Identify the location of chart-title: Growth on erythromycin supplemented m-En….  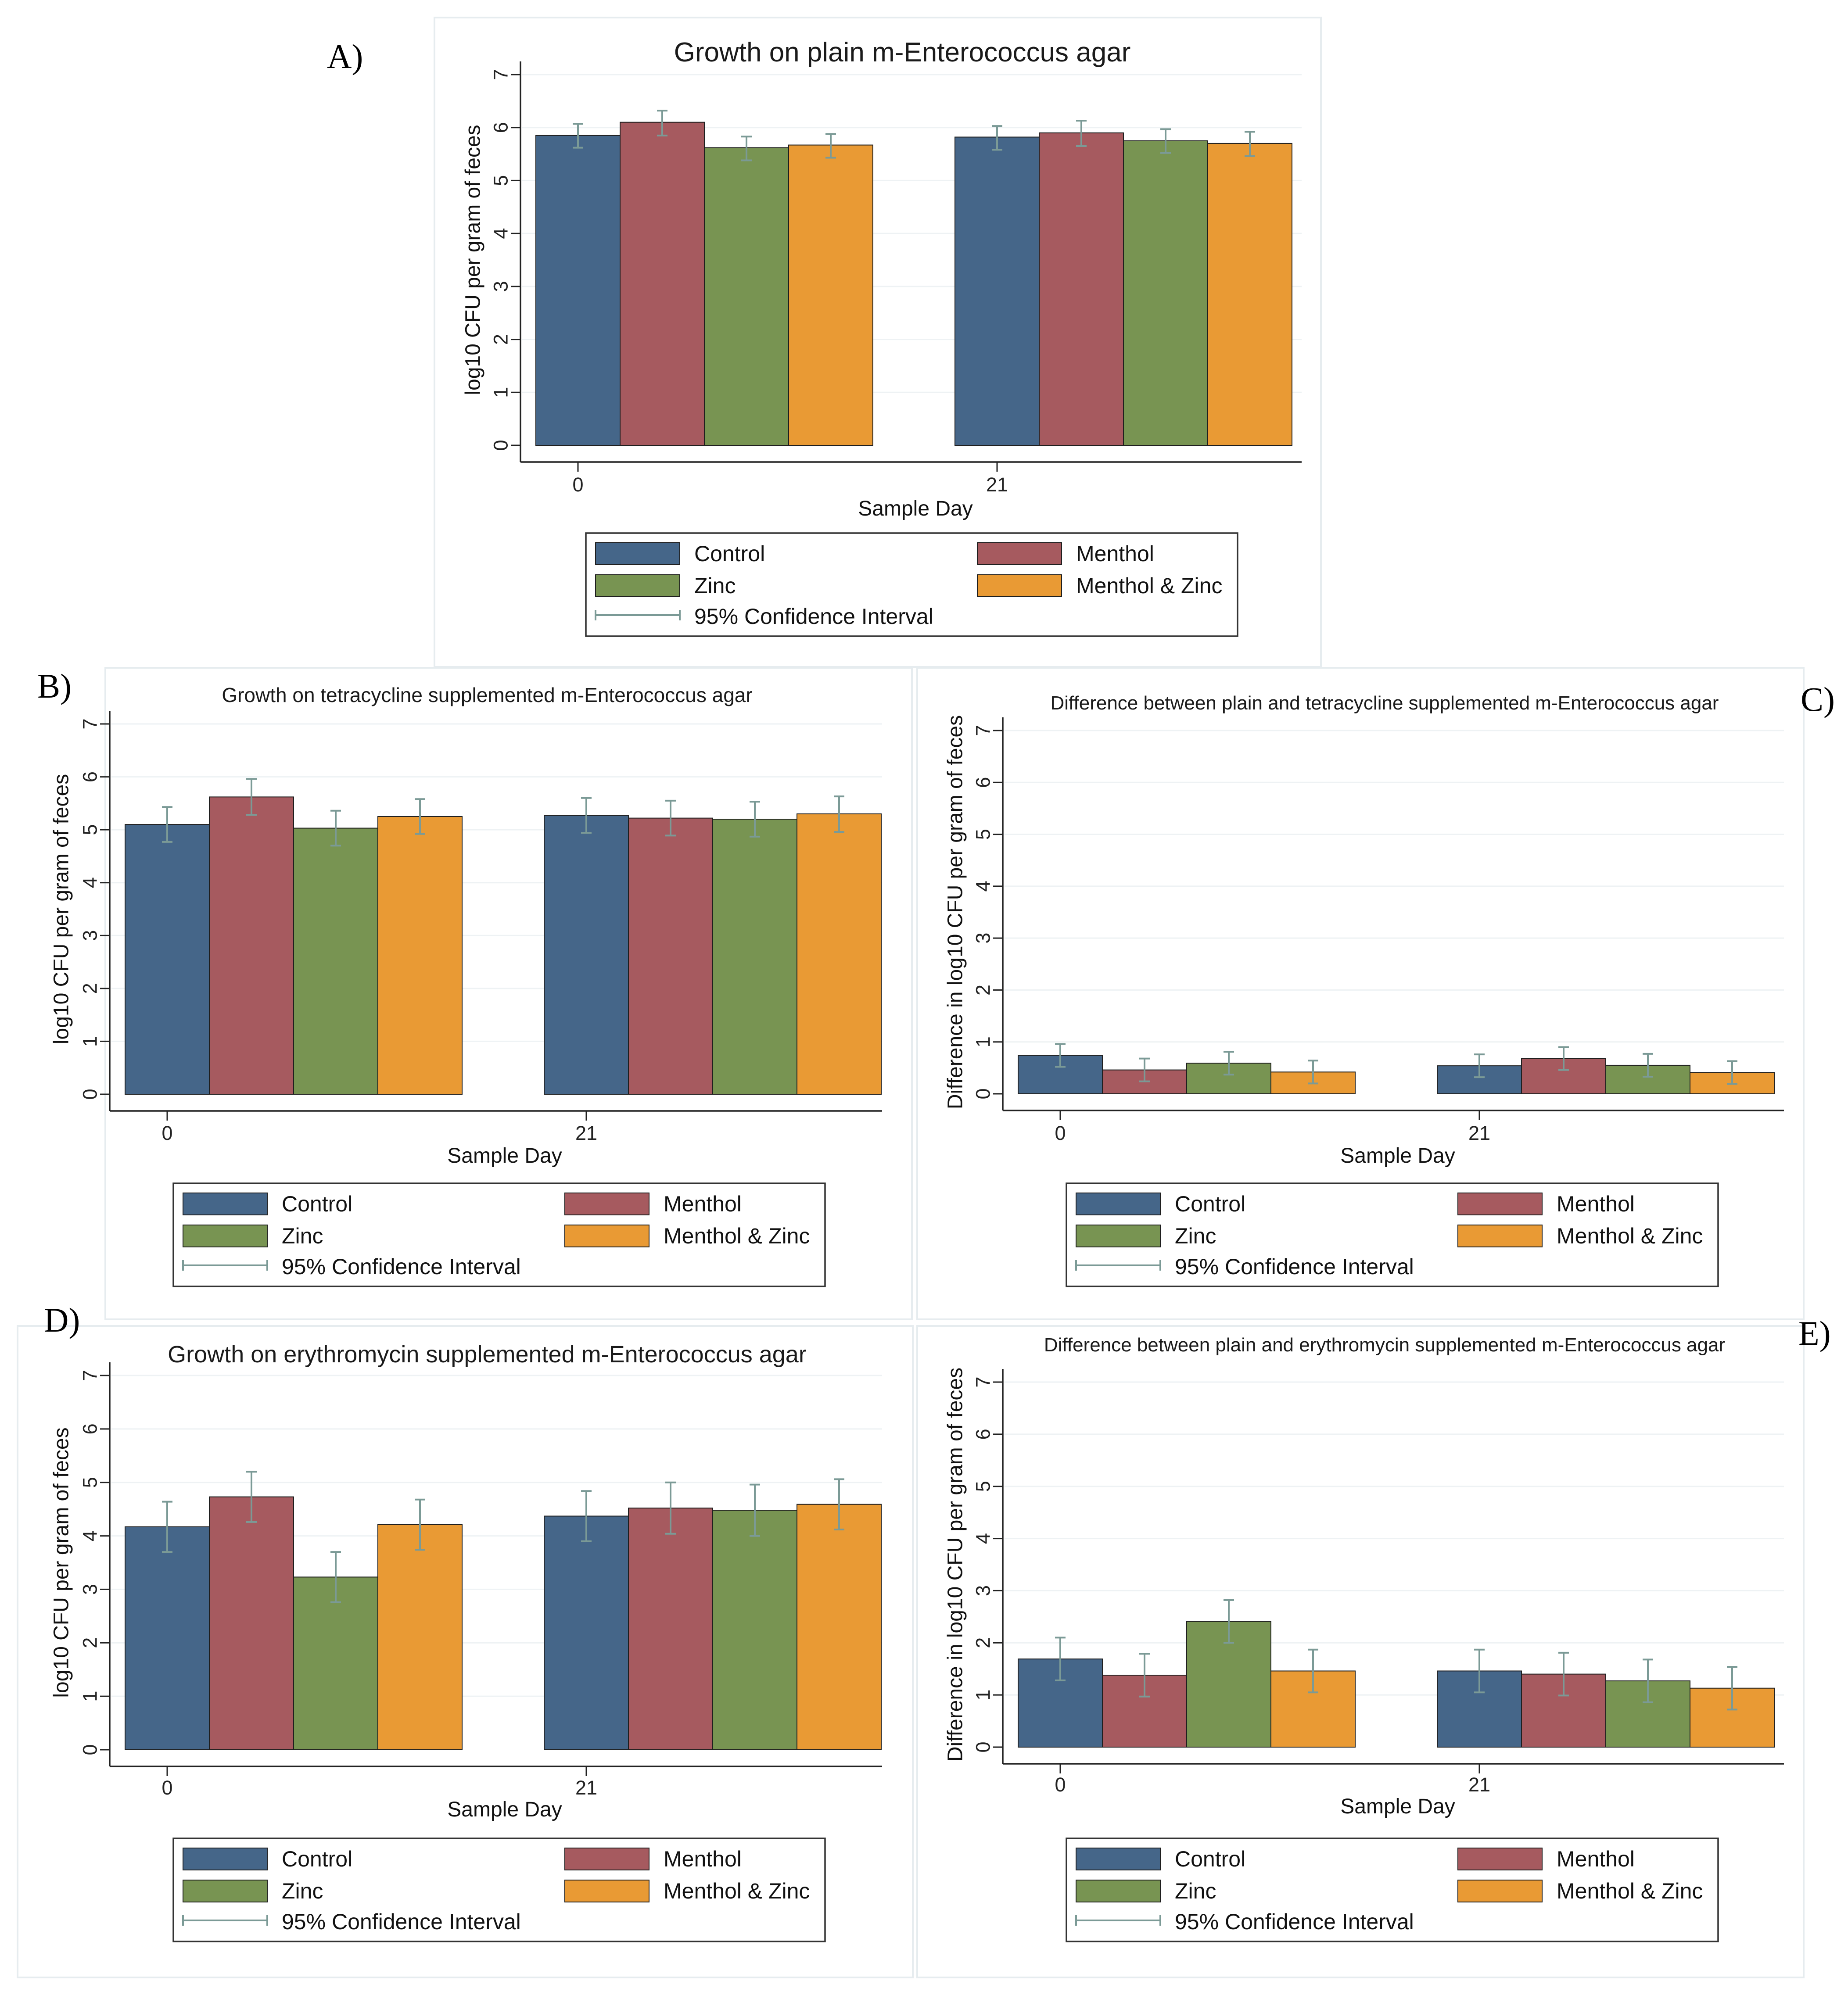
(488, 1354).